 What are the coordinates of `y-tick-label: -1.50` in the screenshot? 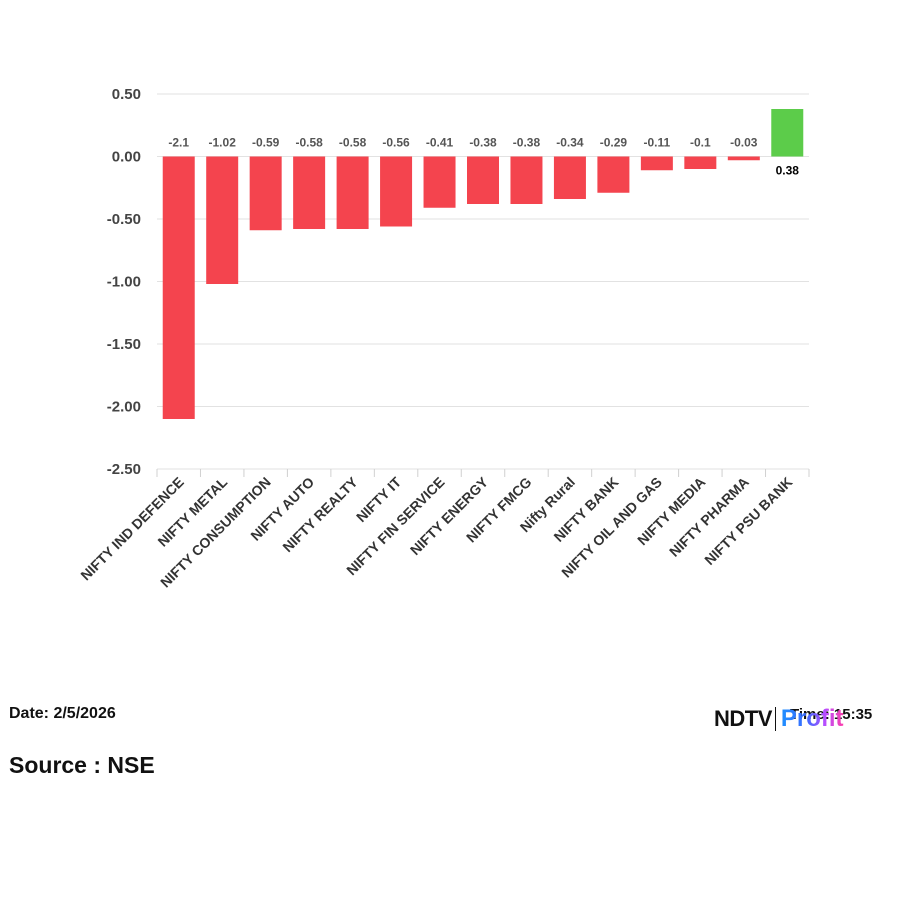 It's located at (124, 344).